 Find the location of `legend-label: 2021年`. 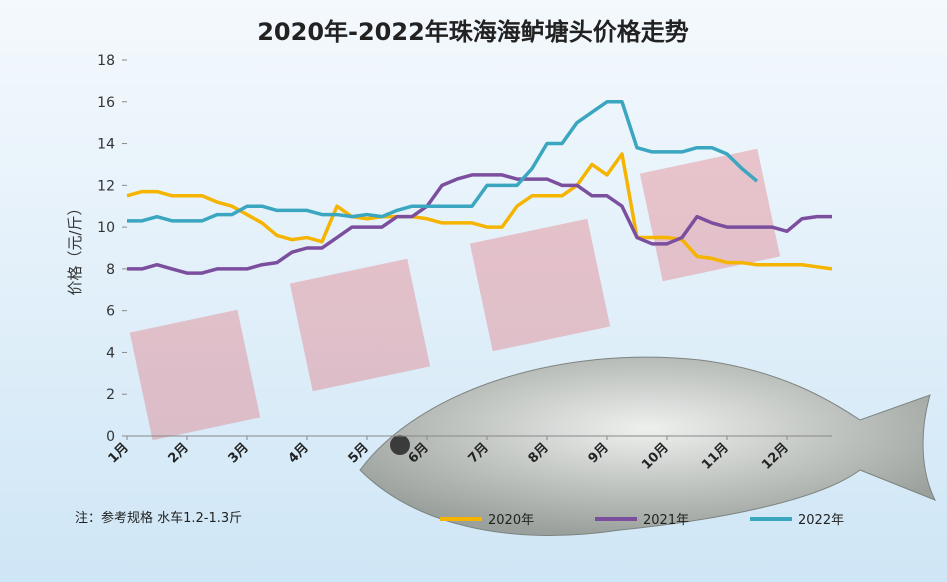

legend-label: 2021年 is located at coordinates (666, 520).